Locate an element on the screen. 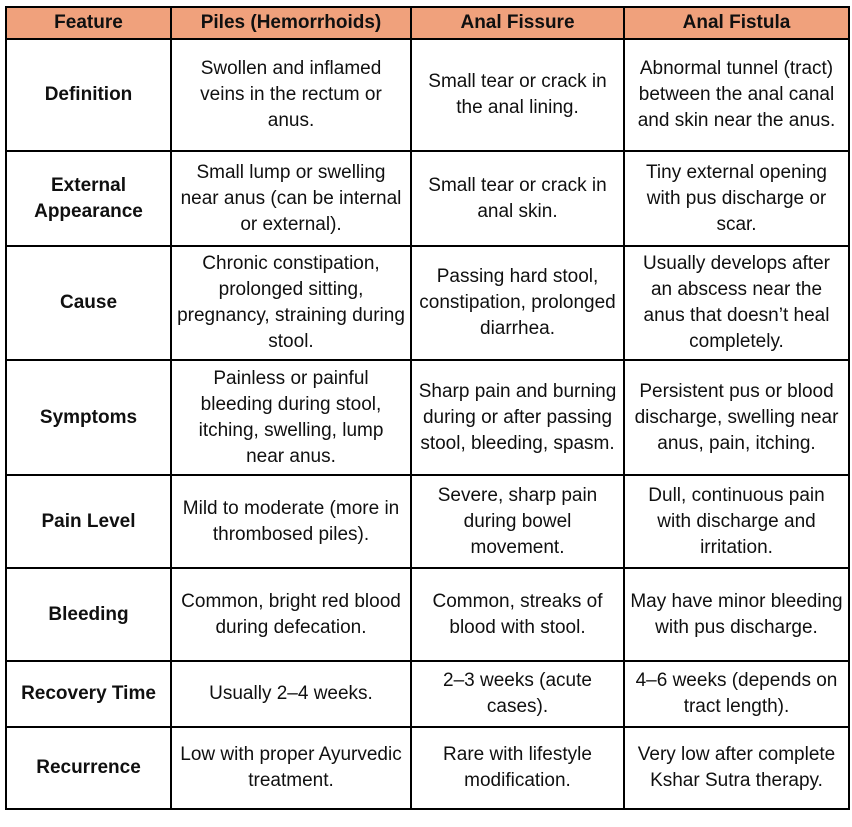  fissure-cell: 2–3 weeks (acute cases). is located at coordinates (517, 694).